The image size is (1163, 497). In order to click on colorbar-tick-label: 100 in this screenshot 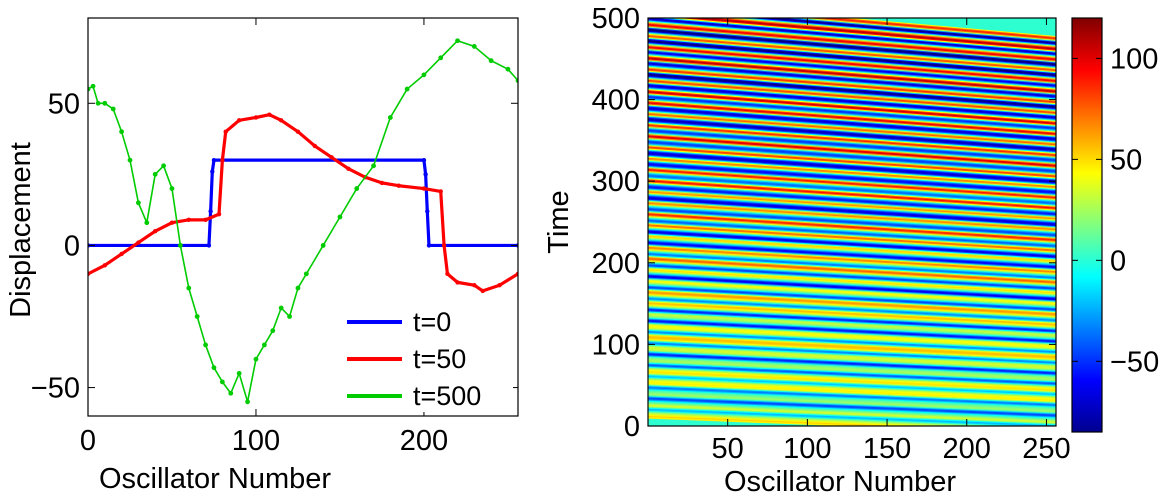, I will do `click(1134, 59)`.